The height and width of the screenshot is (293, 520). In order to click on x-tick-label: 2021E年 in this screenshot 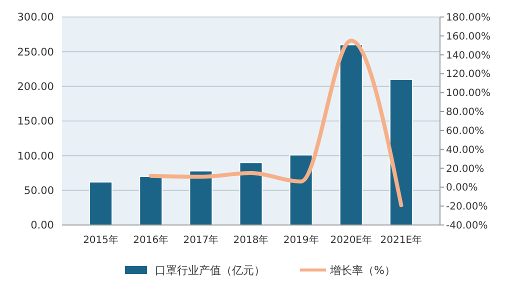, I will do `click(401, 240)`.